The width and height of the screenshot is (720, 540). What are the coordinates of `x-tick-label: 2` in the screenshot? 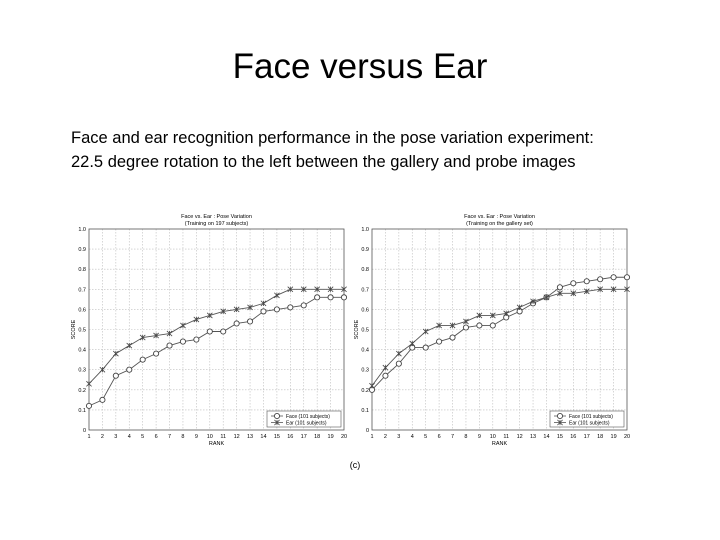 It's located at (385, 437).